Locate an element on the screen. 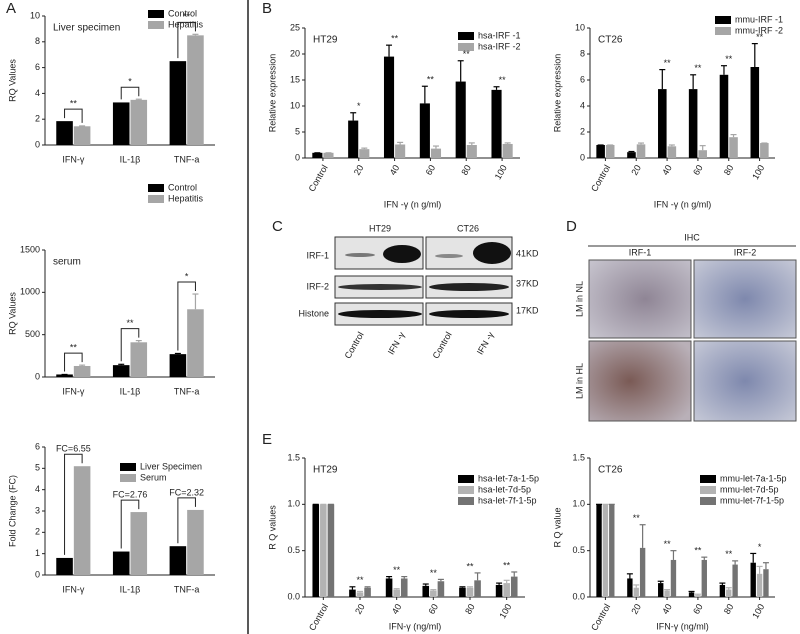  ihc-image is located at coordinates (745, 299).